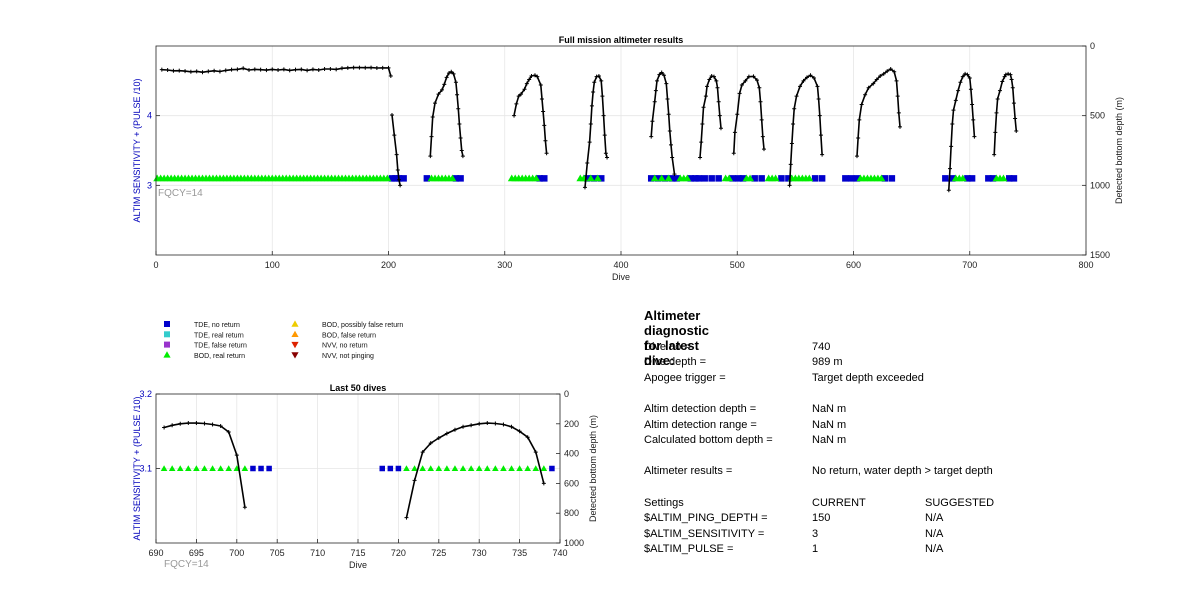 The image size is (1200, 611). Describe the element at coordinates (829, 440) in the screenshot. I see `diag-value-calculated-bottom: NaN m` at that location.